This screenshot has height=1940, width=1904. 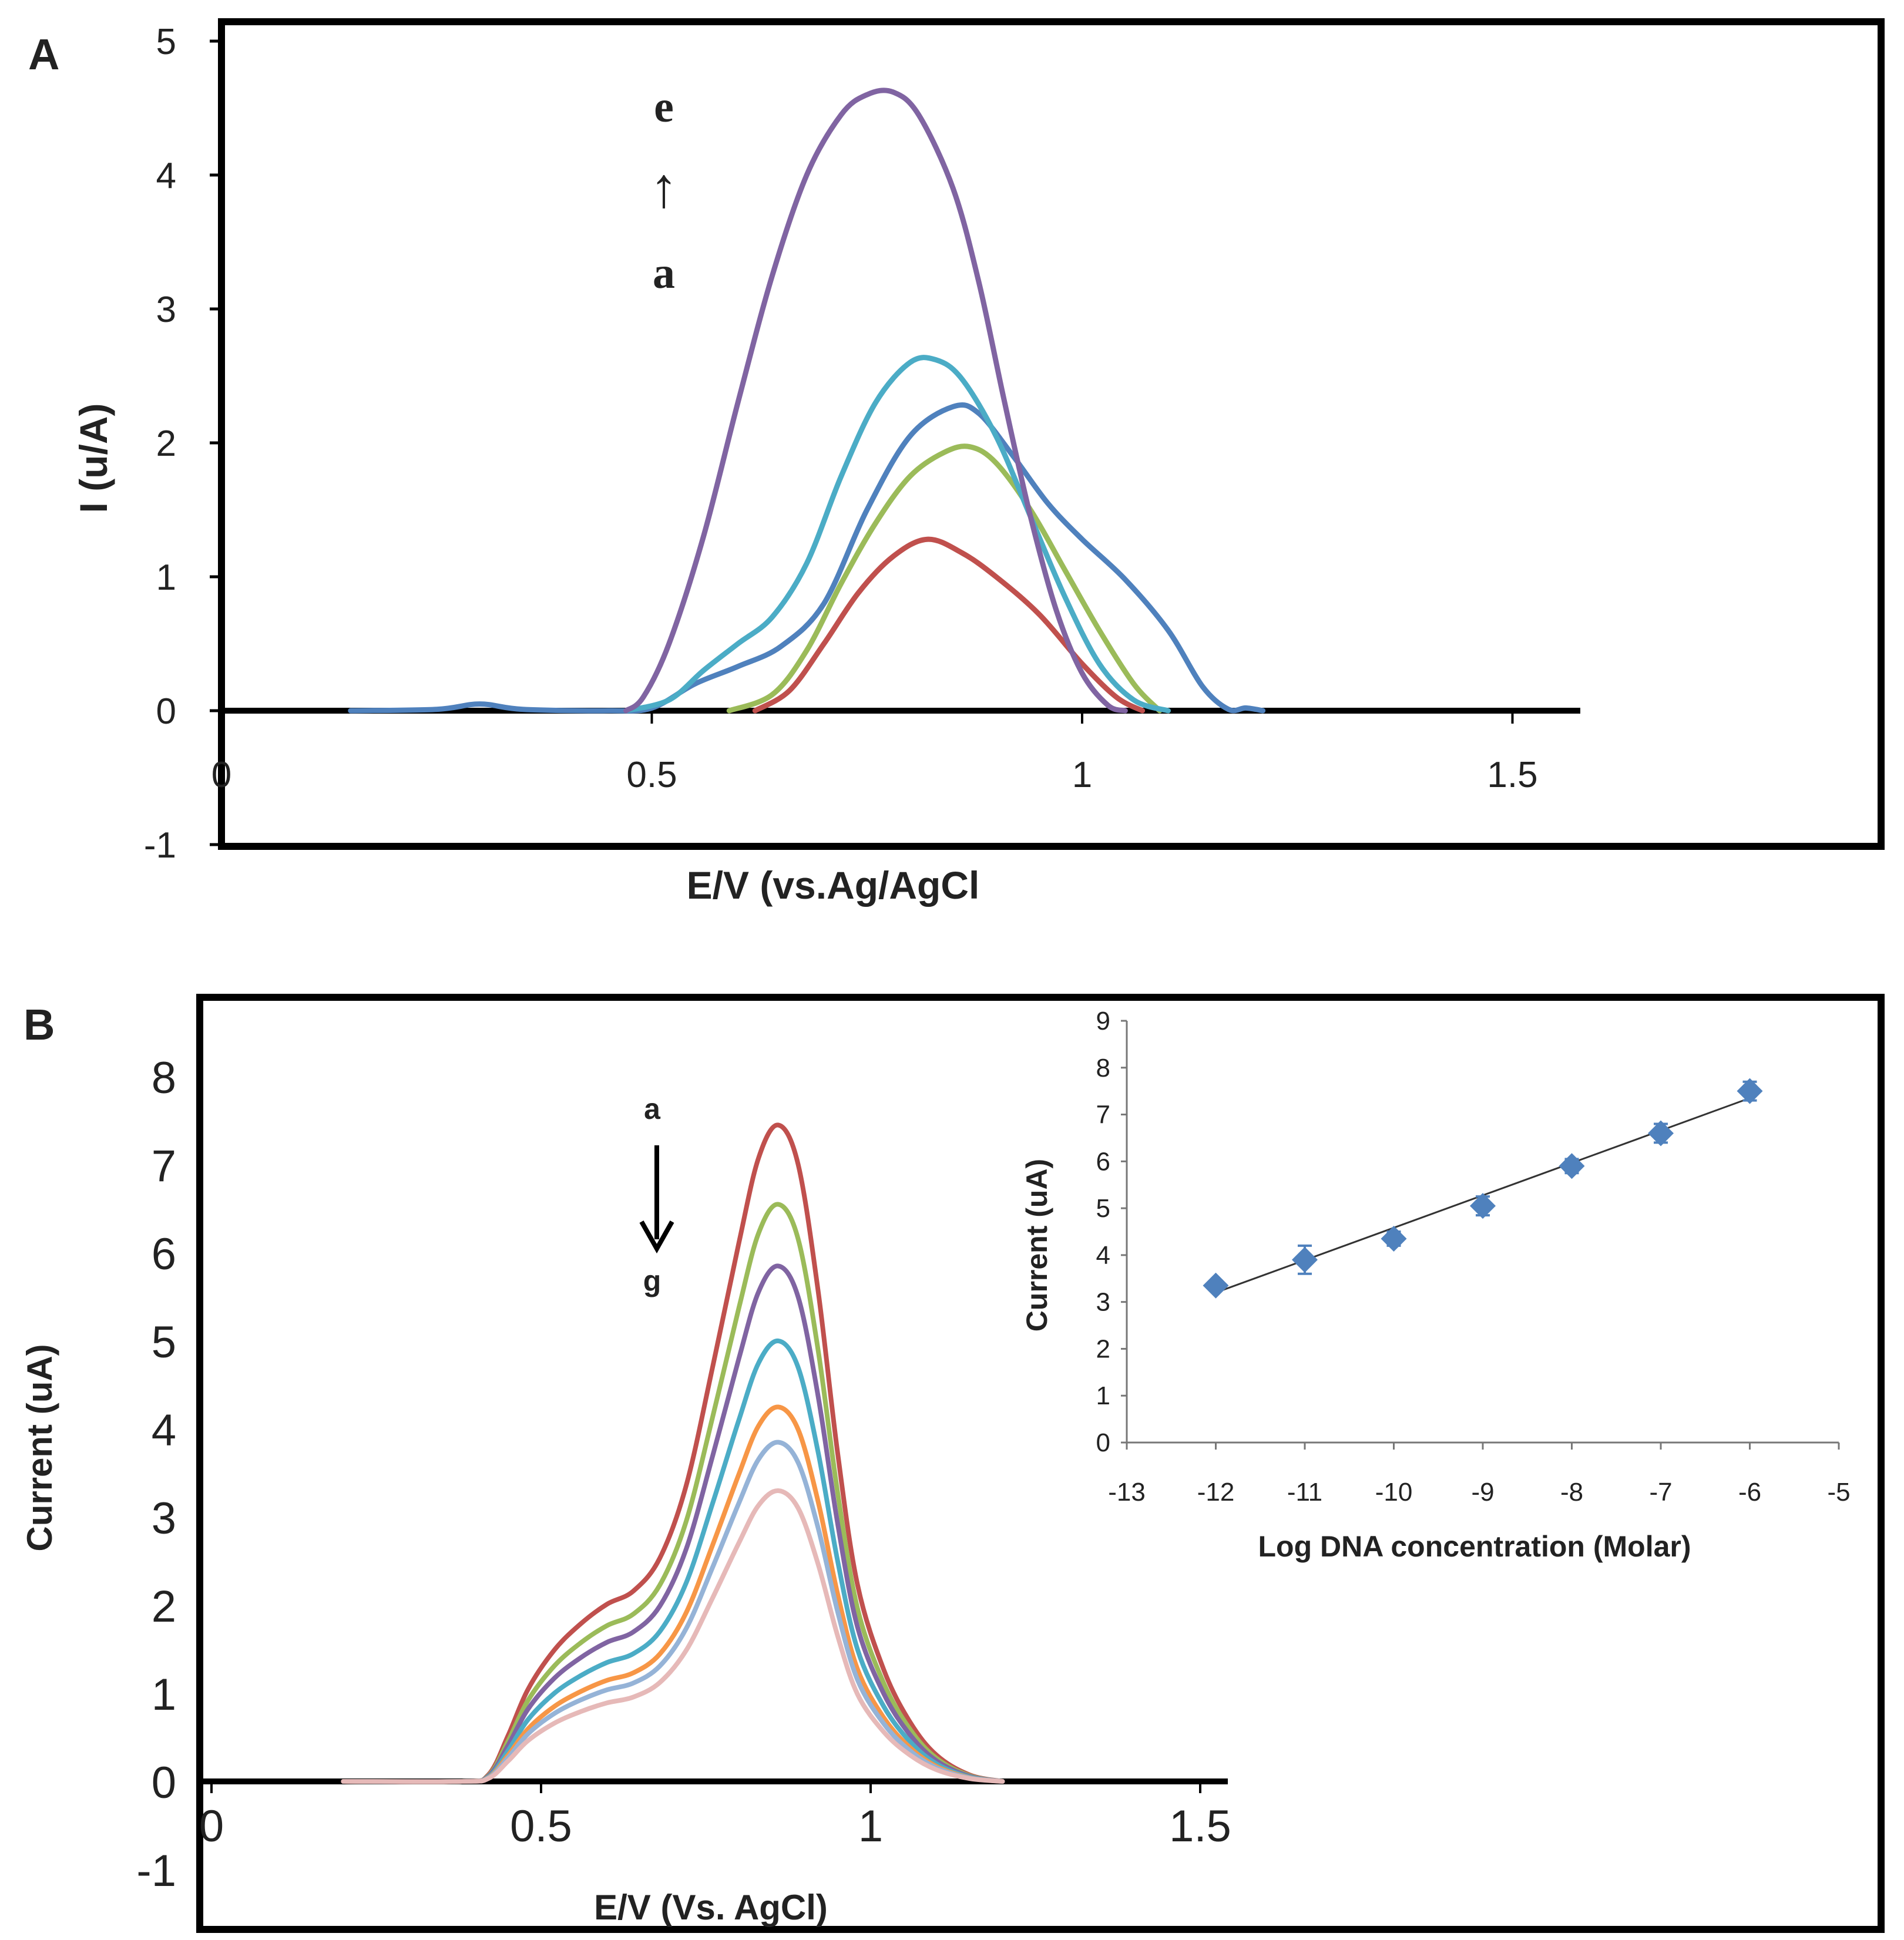 What do you see at coordinates (164, 1430) in the screenshot?
I see `panel-b-y-tick-label: 4` at bounding box center [164, 1430].